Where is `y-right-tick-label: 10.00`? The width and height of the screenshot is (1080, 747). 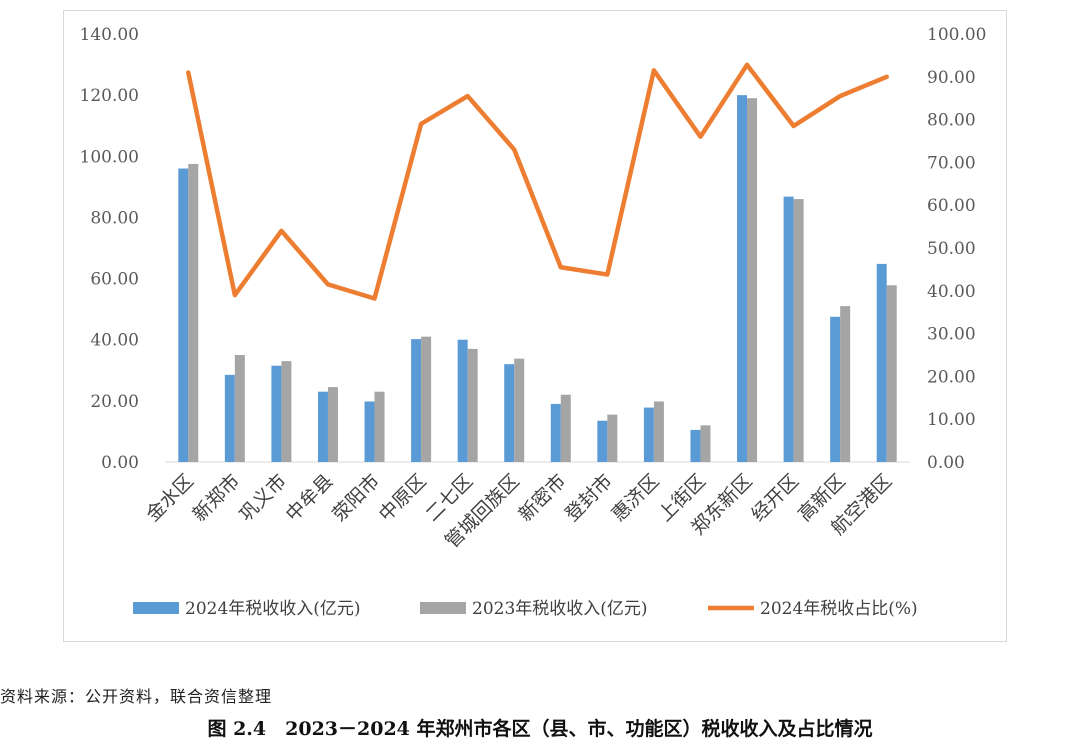 y-right-tick-label: 10.00 is located at coordinates (951, 420).